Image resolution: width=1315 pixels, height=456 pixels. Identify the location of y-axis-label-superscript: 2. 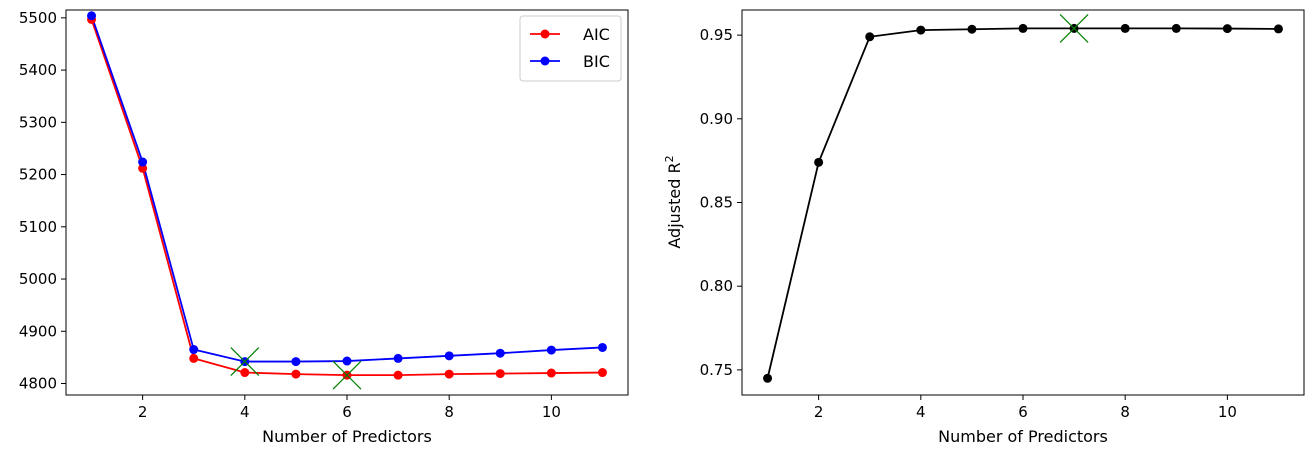
(669, 158).